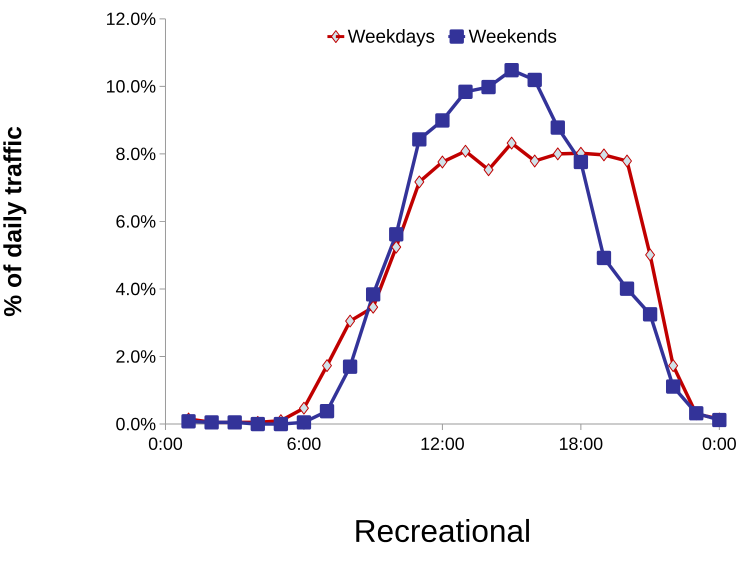  I want to click on x-tick-label: 18:00, so click(581, 444).